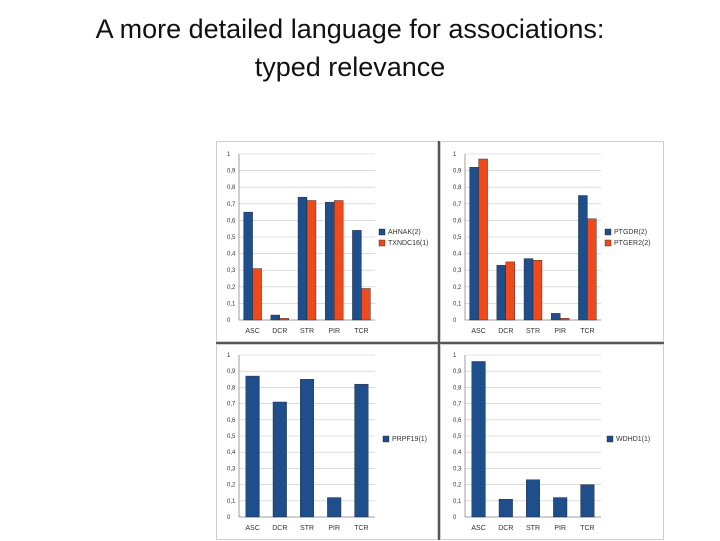 This screenshot has width=720, height=541. What do you see at coordinates (630, 232) in the screenshot?
I see `legend-label: PTGDR(2)` at bounding box center [630, 232].